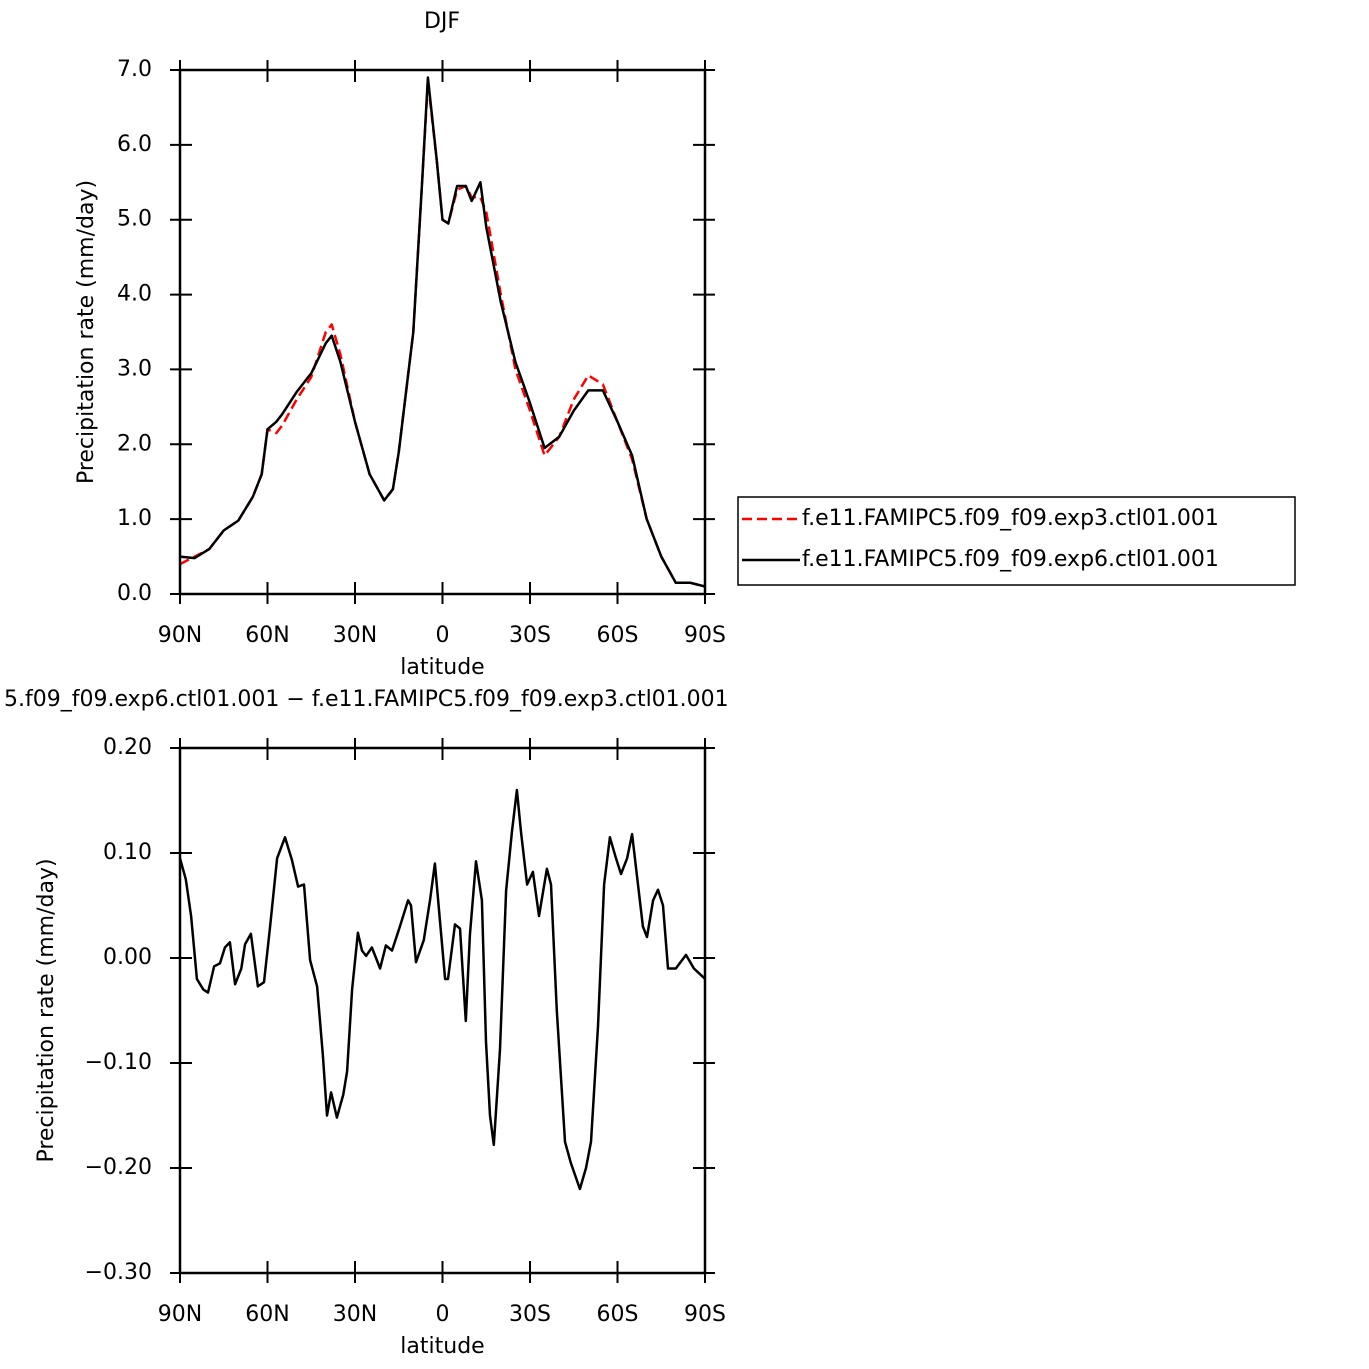 This screenshot has width=1369, height=1369. What do you see at coordinates (134, 69) in the screenshot?
I see `y-tick-label: 7.0` at bounding box center [134, 69].